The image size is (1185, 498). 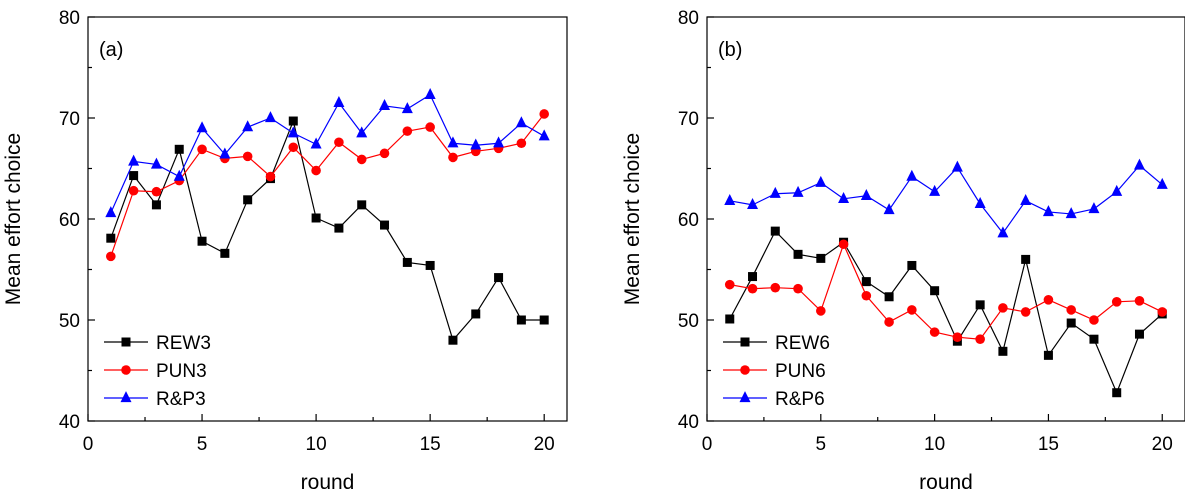 What do you see at coordinates (126, 342) in the screenshot?
I see `legend-marker-REW3` at bounding box center [126, 342].